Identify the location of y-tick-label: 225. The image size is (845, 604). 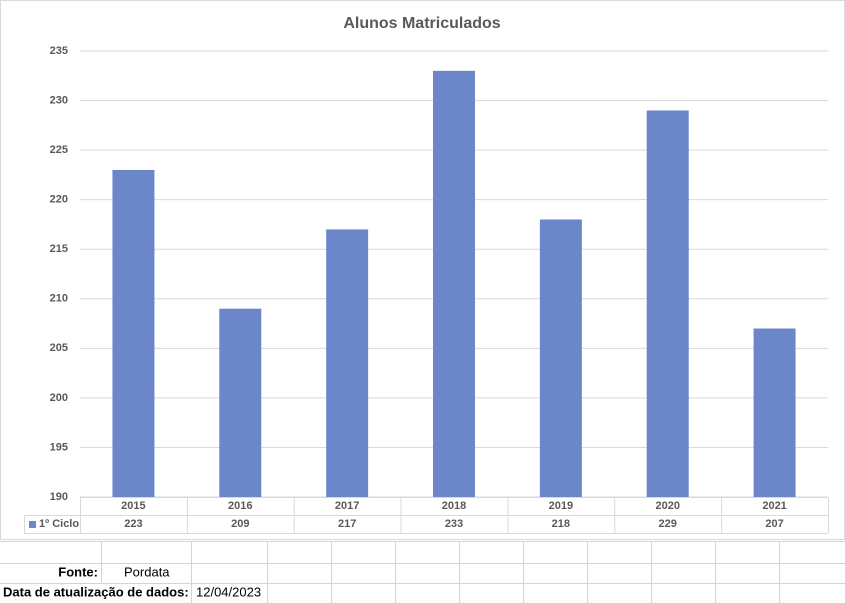
(59, 150).